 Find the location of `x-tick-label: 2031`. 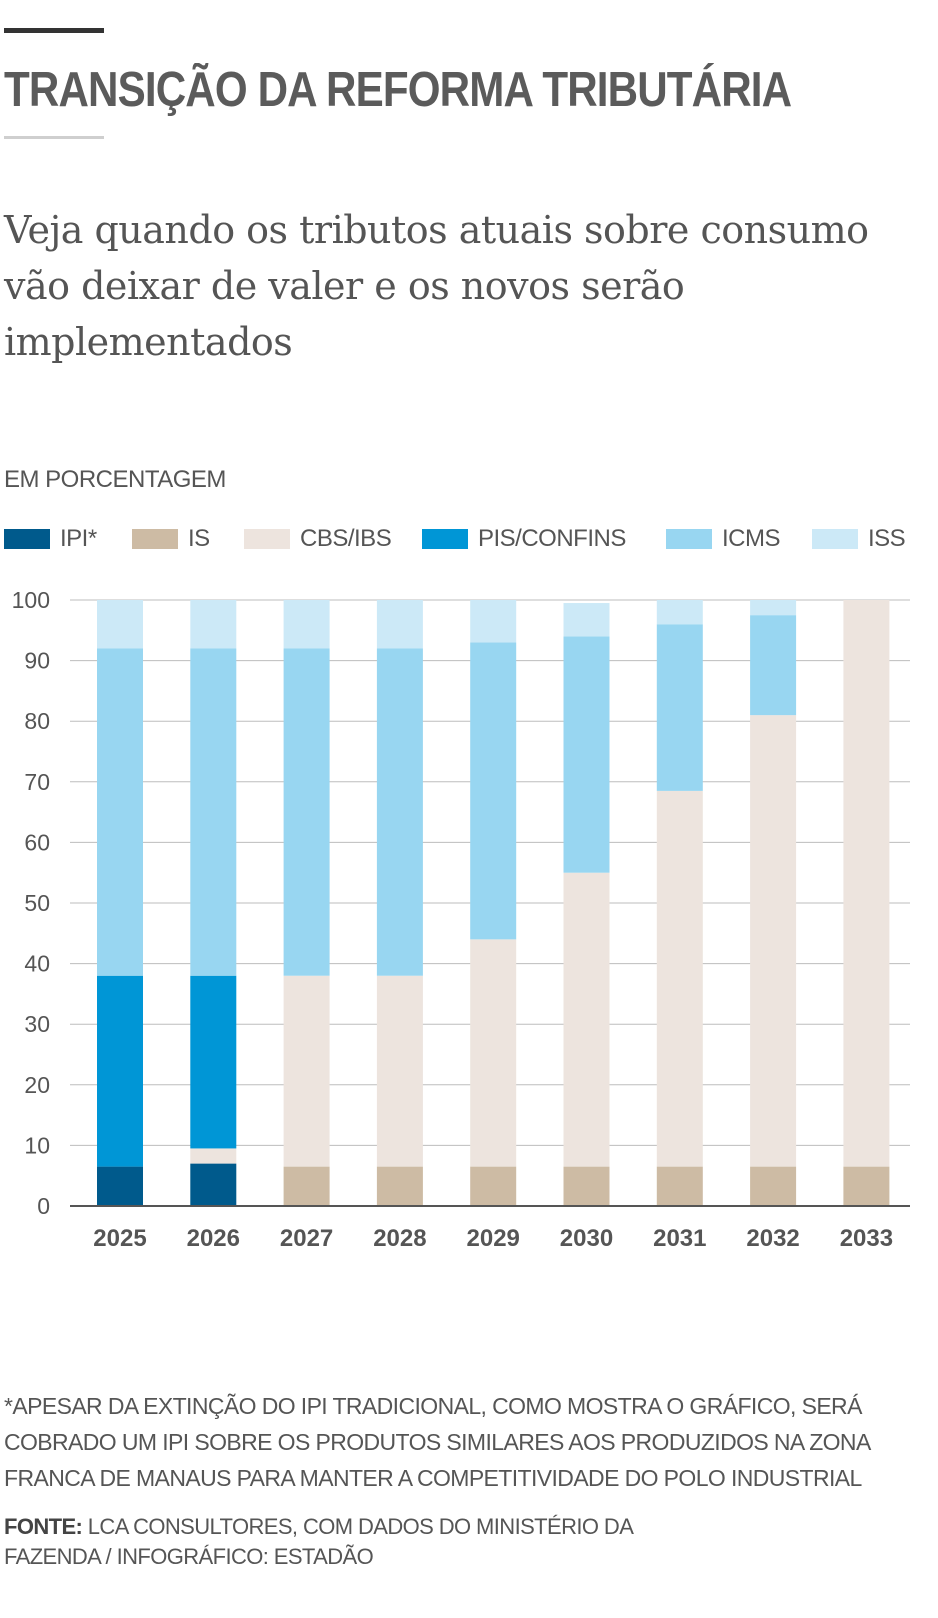

x-tick-label: 2031 is located at coordinates (679, 1238).